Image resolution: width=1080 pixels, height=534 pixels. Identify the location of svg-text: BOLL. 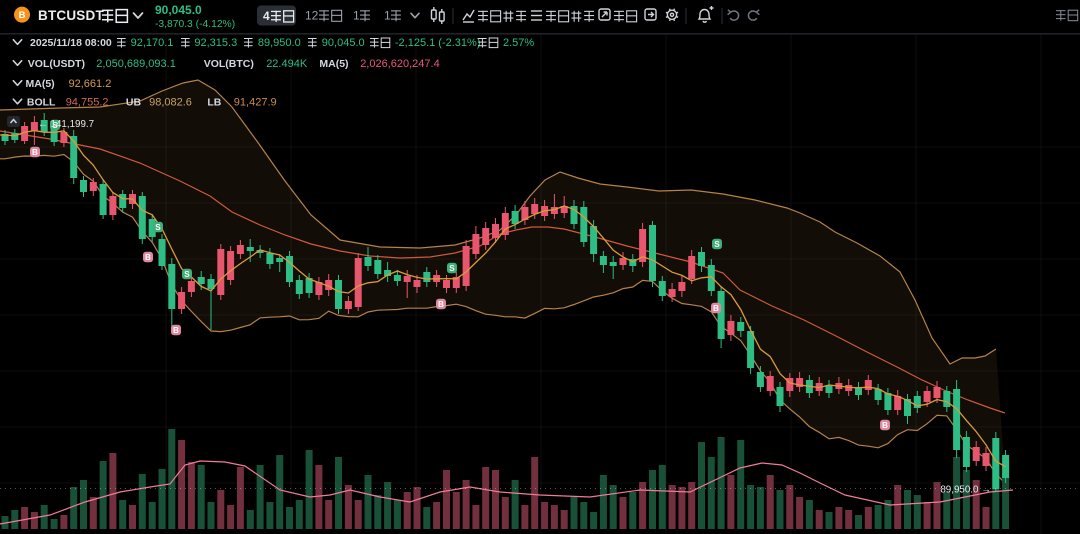
(41, 103).